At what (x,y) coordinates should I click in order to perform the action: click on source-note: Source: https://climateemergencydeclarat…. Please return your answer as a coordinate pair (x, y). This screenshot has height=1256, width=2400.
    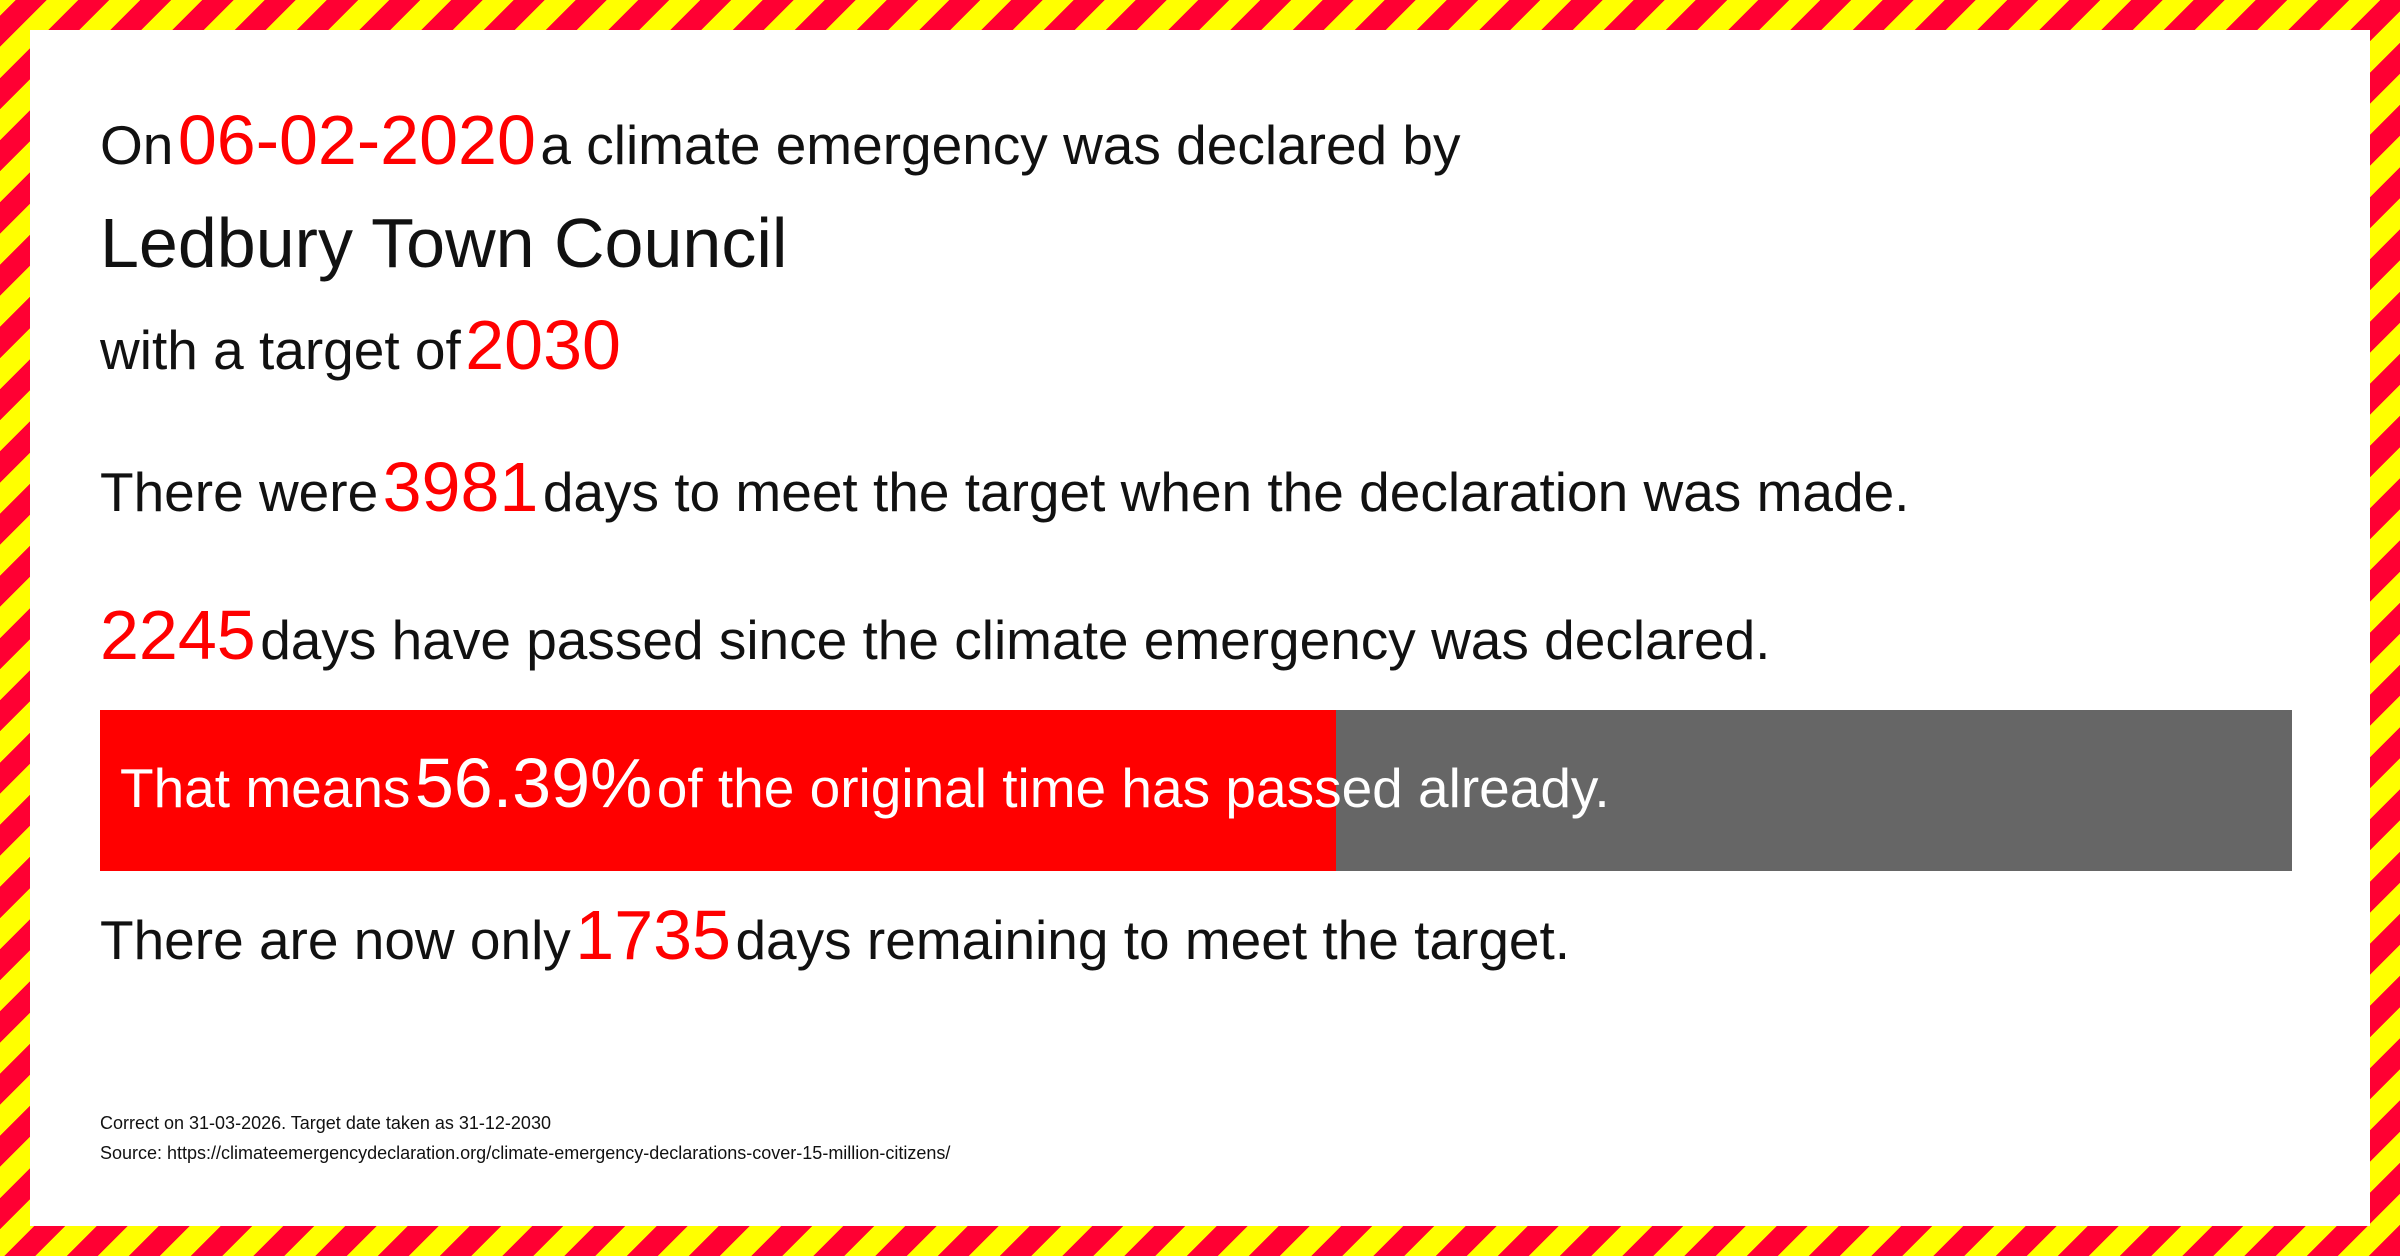
    Looking at the image, I should click on (525, 1153).